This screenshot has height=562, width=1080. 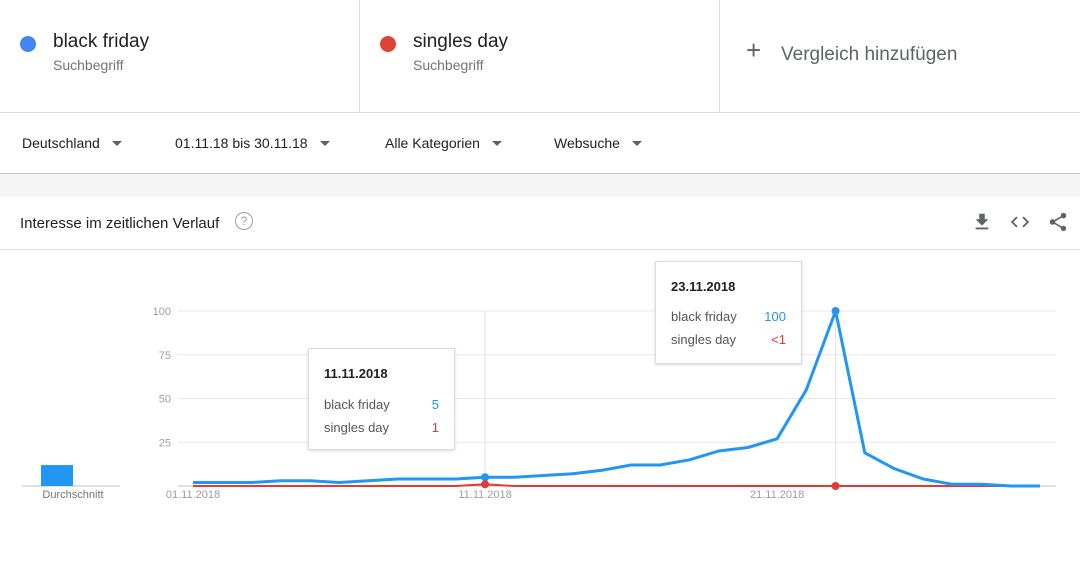 What do you see at coordinates (120, 223) in the screenshot?
I see `panel-title: Interesse im zeitlichen Verlauf` at bounding box center [120, 223].